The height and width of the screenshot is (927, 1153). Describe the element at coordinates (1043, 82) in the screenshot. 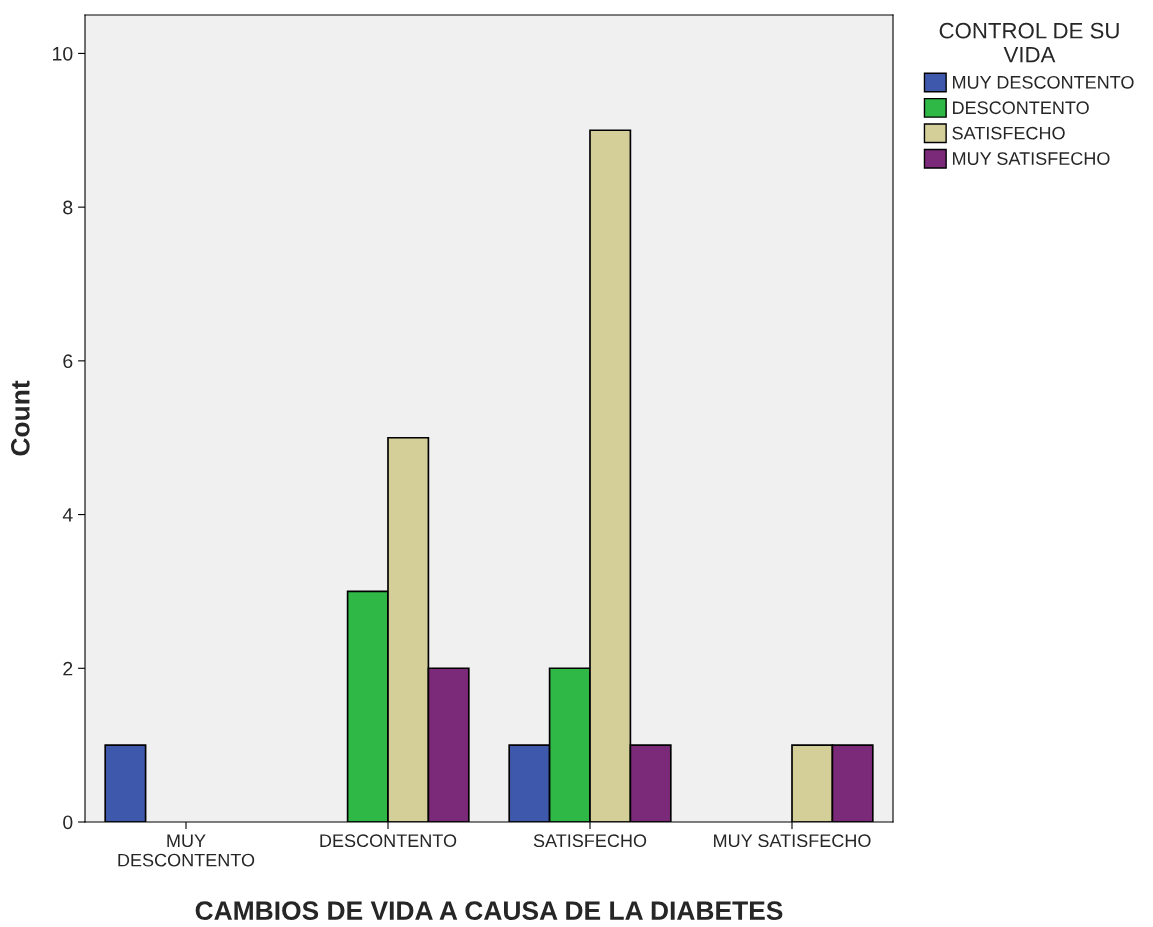

I see `legend-label: MUY DESCONTENTO` at that location.